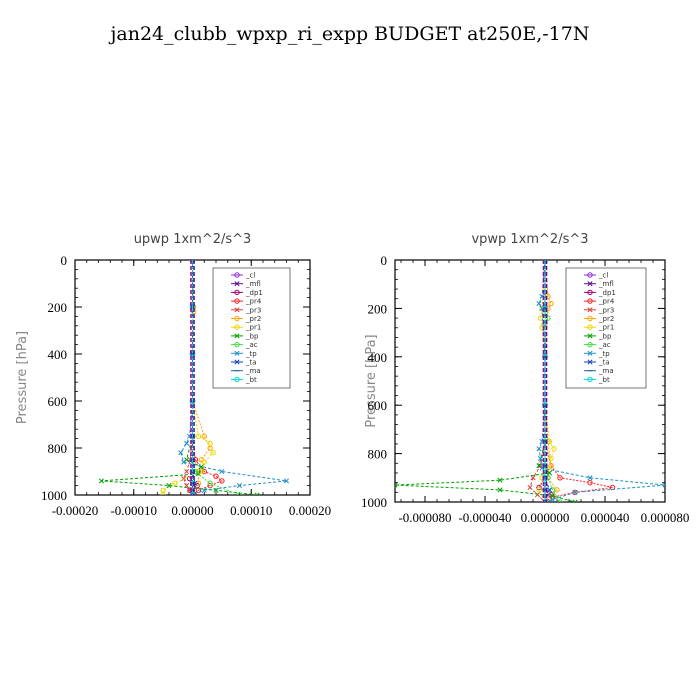 This screenshot has width=700, height=700. I want to click on x-tick-label: 0.000040, so click(605, 517).